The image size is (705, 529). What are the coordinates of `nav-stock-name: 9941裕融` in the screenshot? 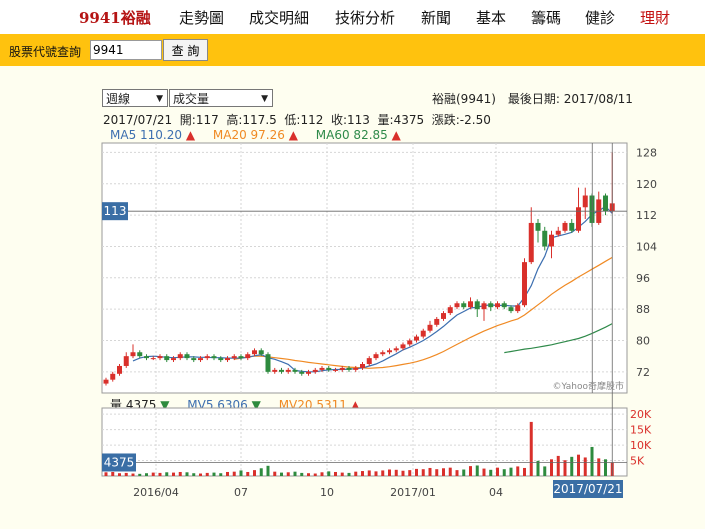 It's located at (115, 18).